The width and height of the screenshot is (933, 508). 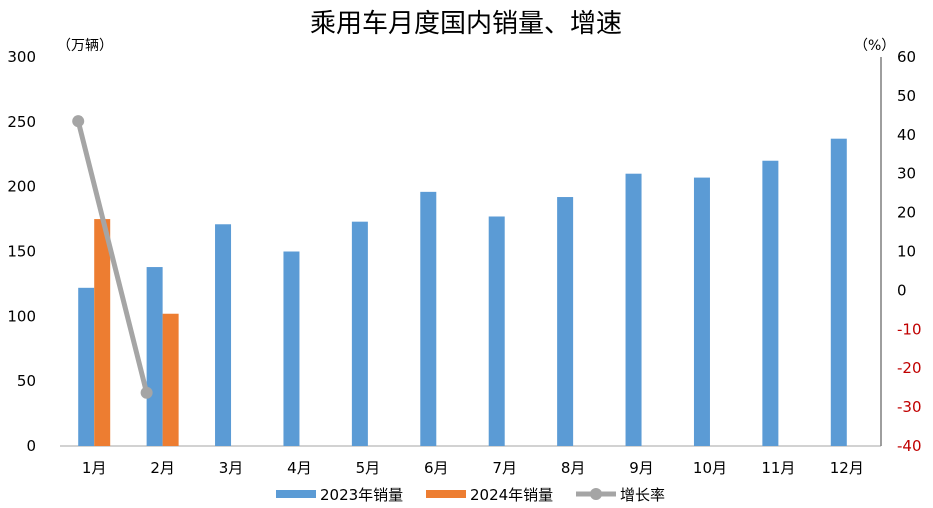 What do you see at coordinates (31, 446) in the screenshot?
I see `left-tick-label: 0` at bounding box center [31, 446].